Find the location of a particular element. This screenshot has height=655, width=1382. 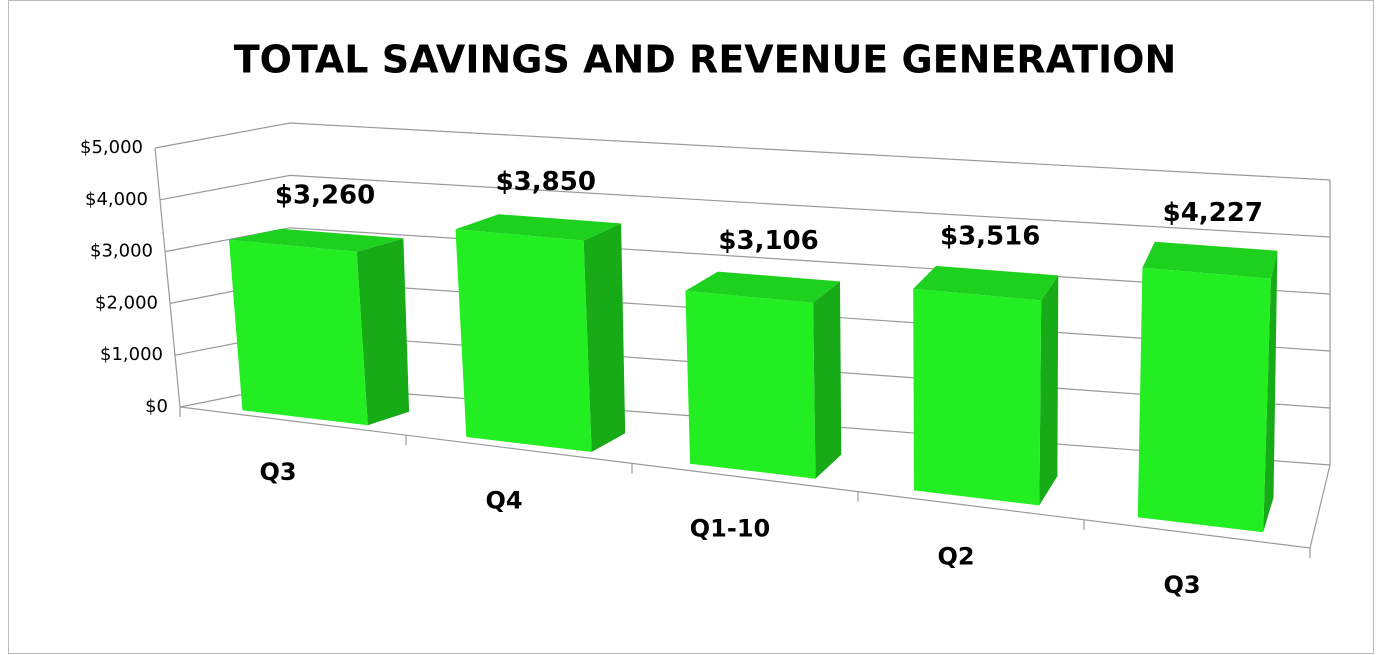

x-tick-label: Q1-10 is located at coordinates (730, 529).